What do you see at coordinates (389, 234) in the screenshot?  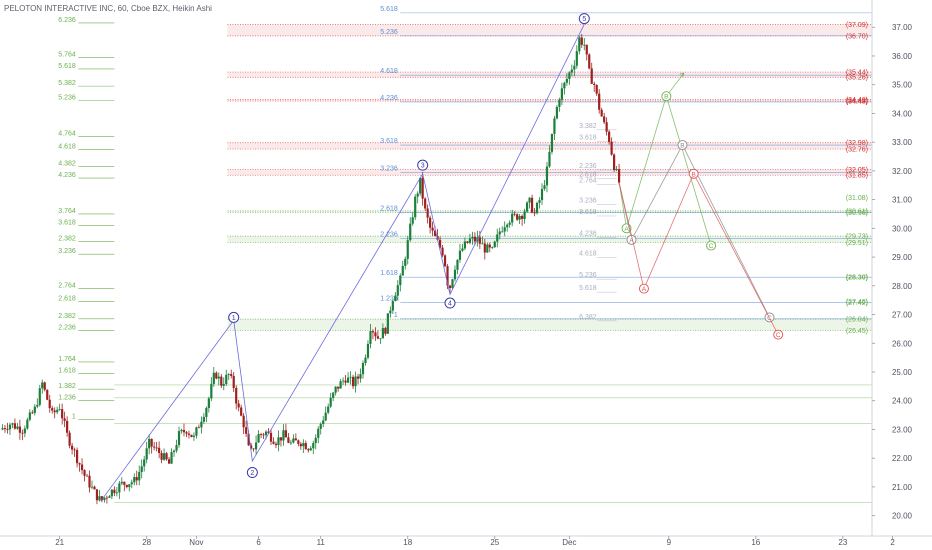 I see `fib-blue-level-label: 2.236` at bounding box center [389, 234].